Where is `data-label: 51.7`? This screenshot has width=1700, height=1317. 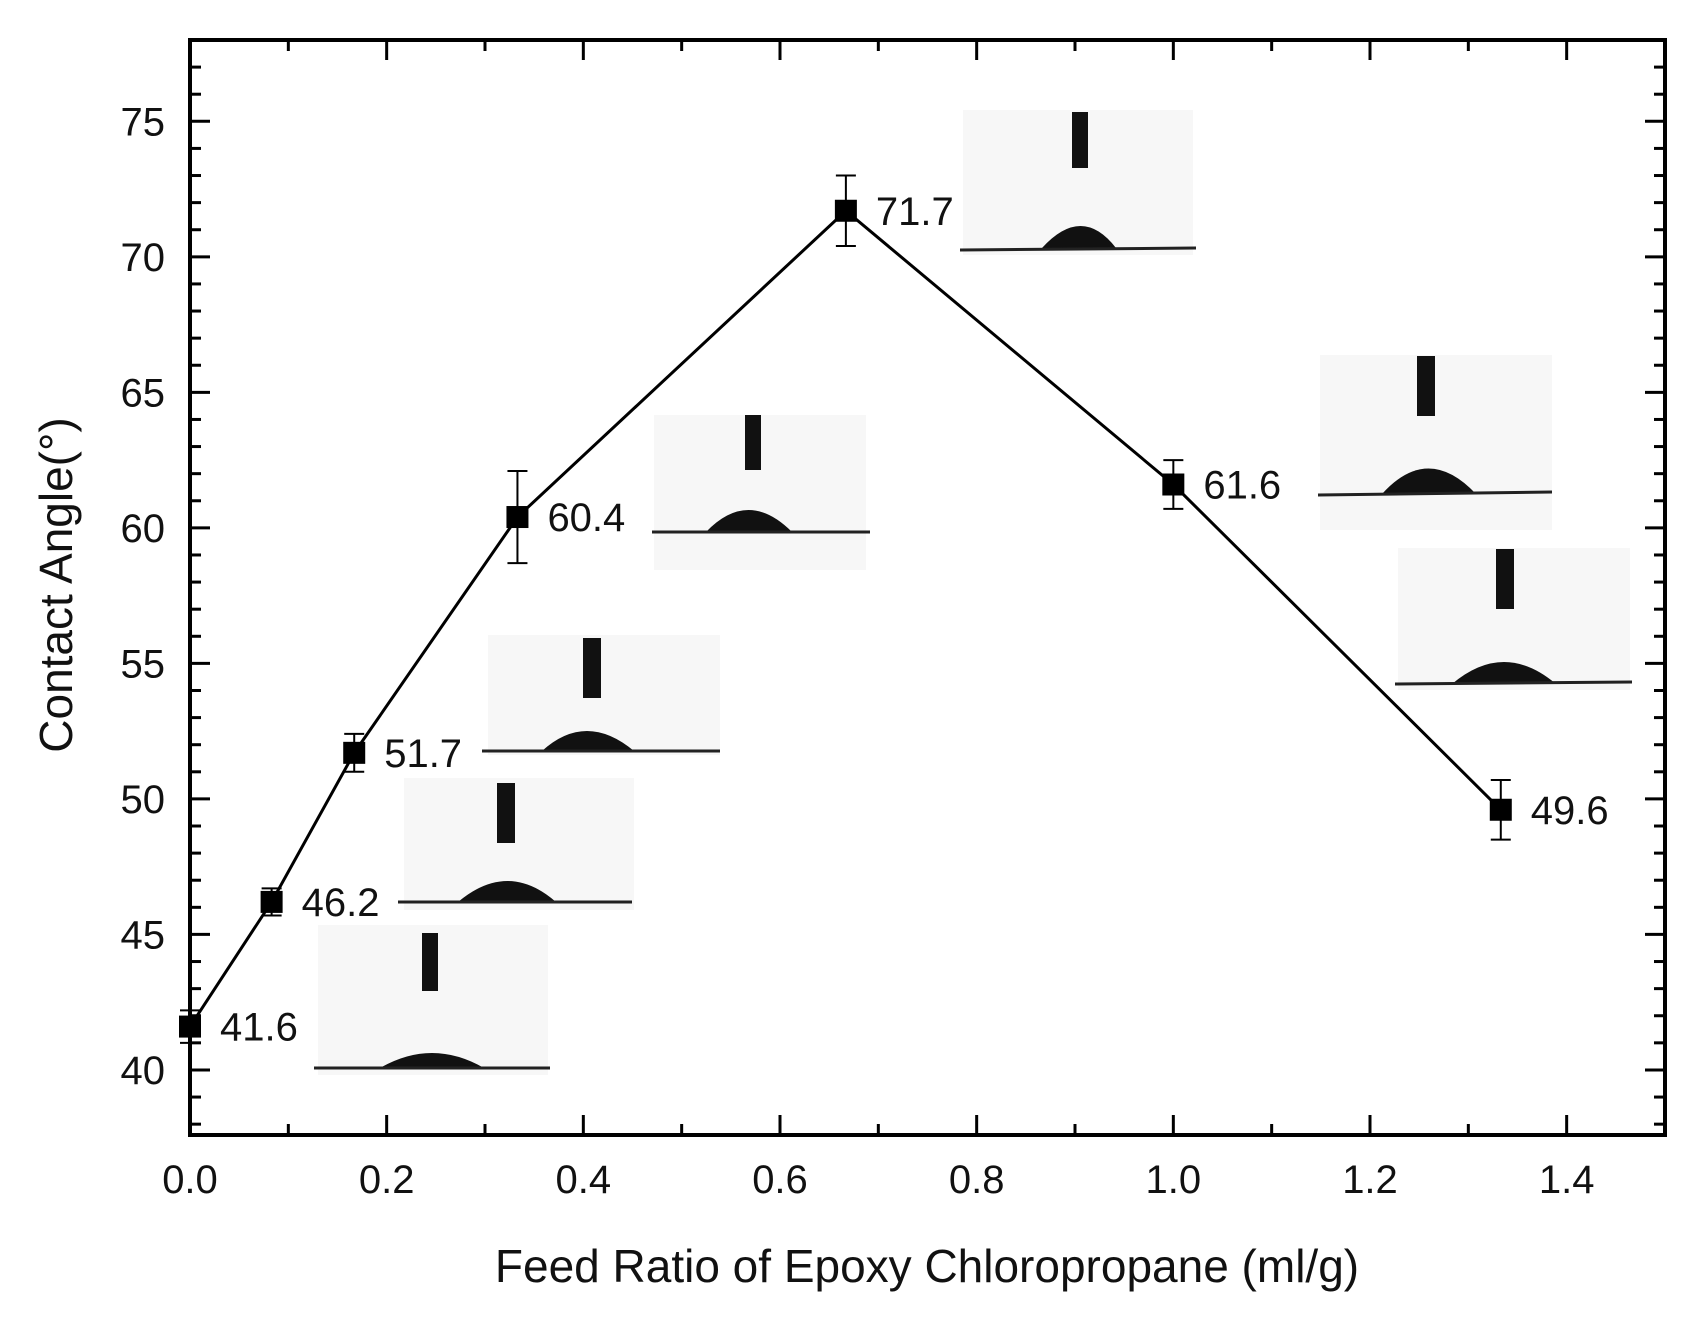
data-label: 51.7 is located at coordinates (423, 754).